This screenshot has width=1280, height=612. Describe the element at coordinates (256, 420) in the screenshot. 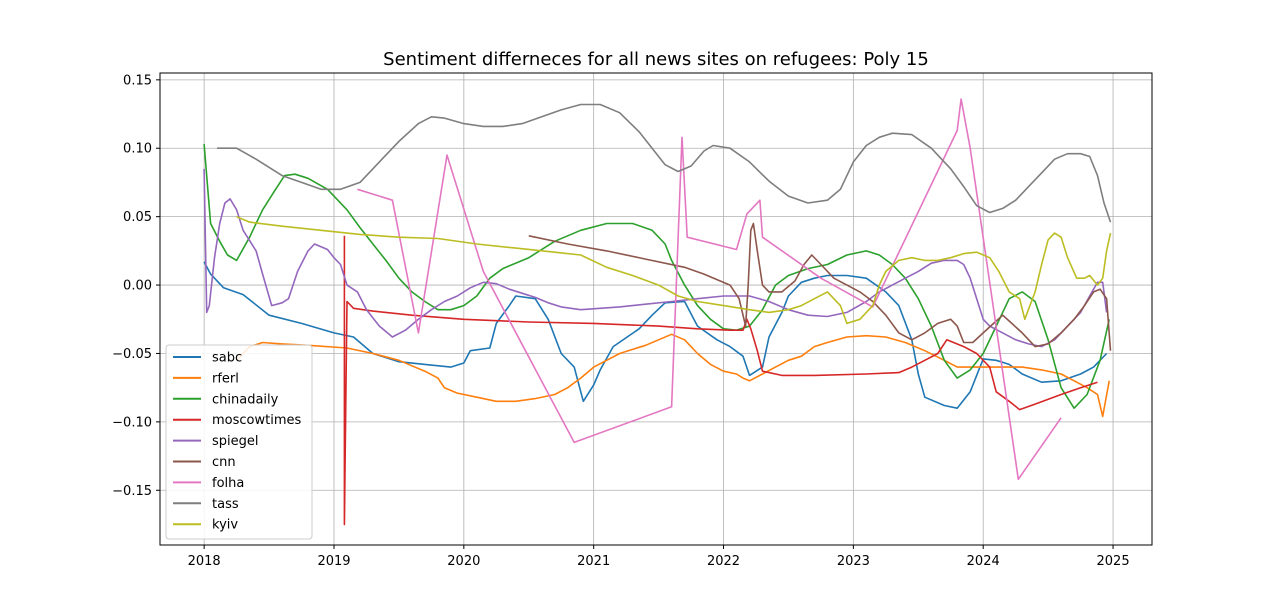

I see `legend-label-moscowtimes: moscowtimes` at that location.